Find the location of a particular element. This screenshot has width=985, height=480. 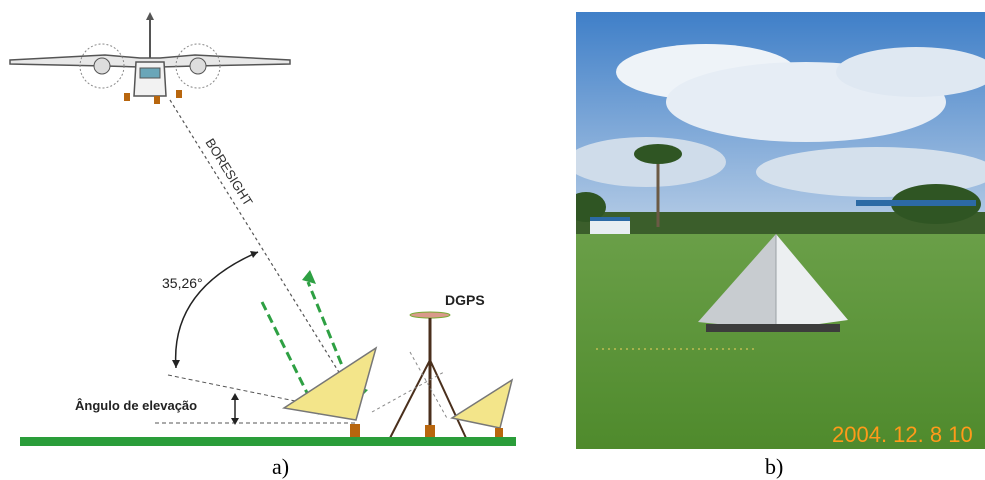

caption-a: a) is located at coordinates (281, 466).